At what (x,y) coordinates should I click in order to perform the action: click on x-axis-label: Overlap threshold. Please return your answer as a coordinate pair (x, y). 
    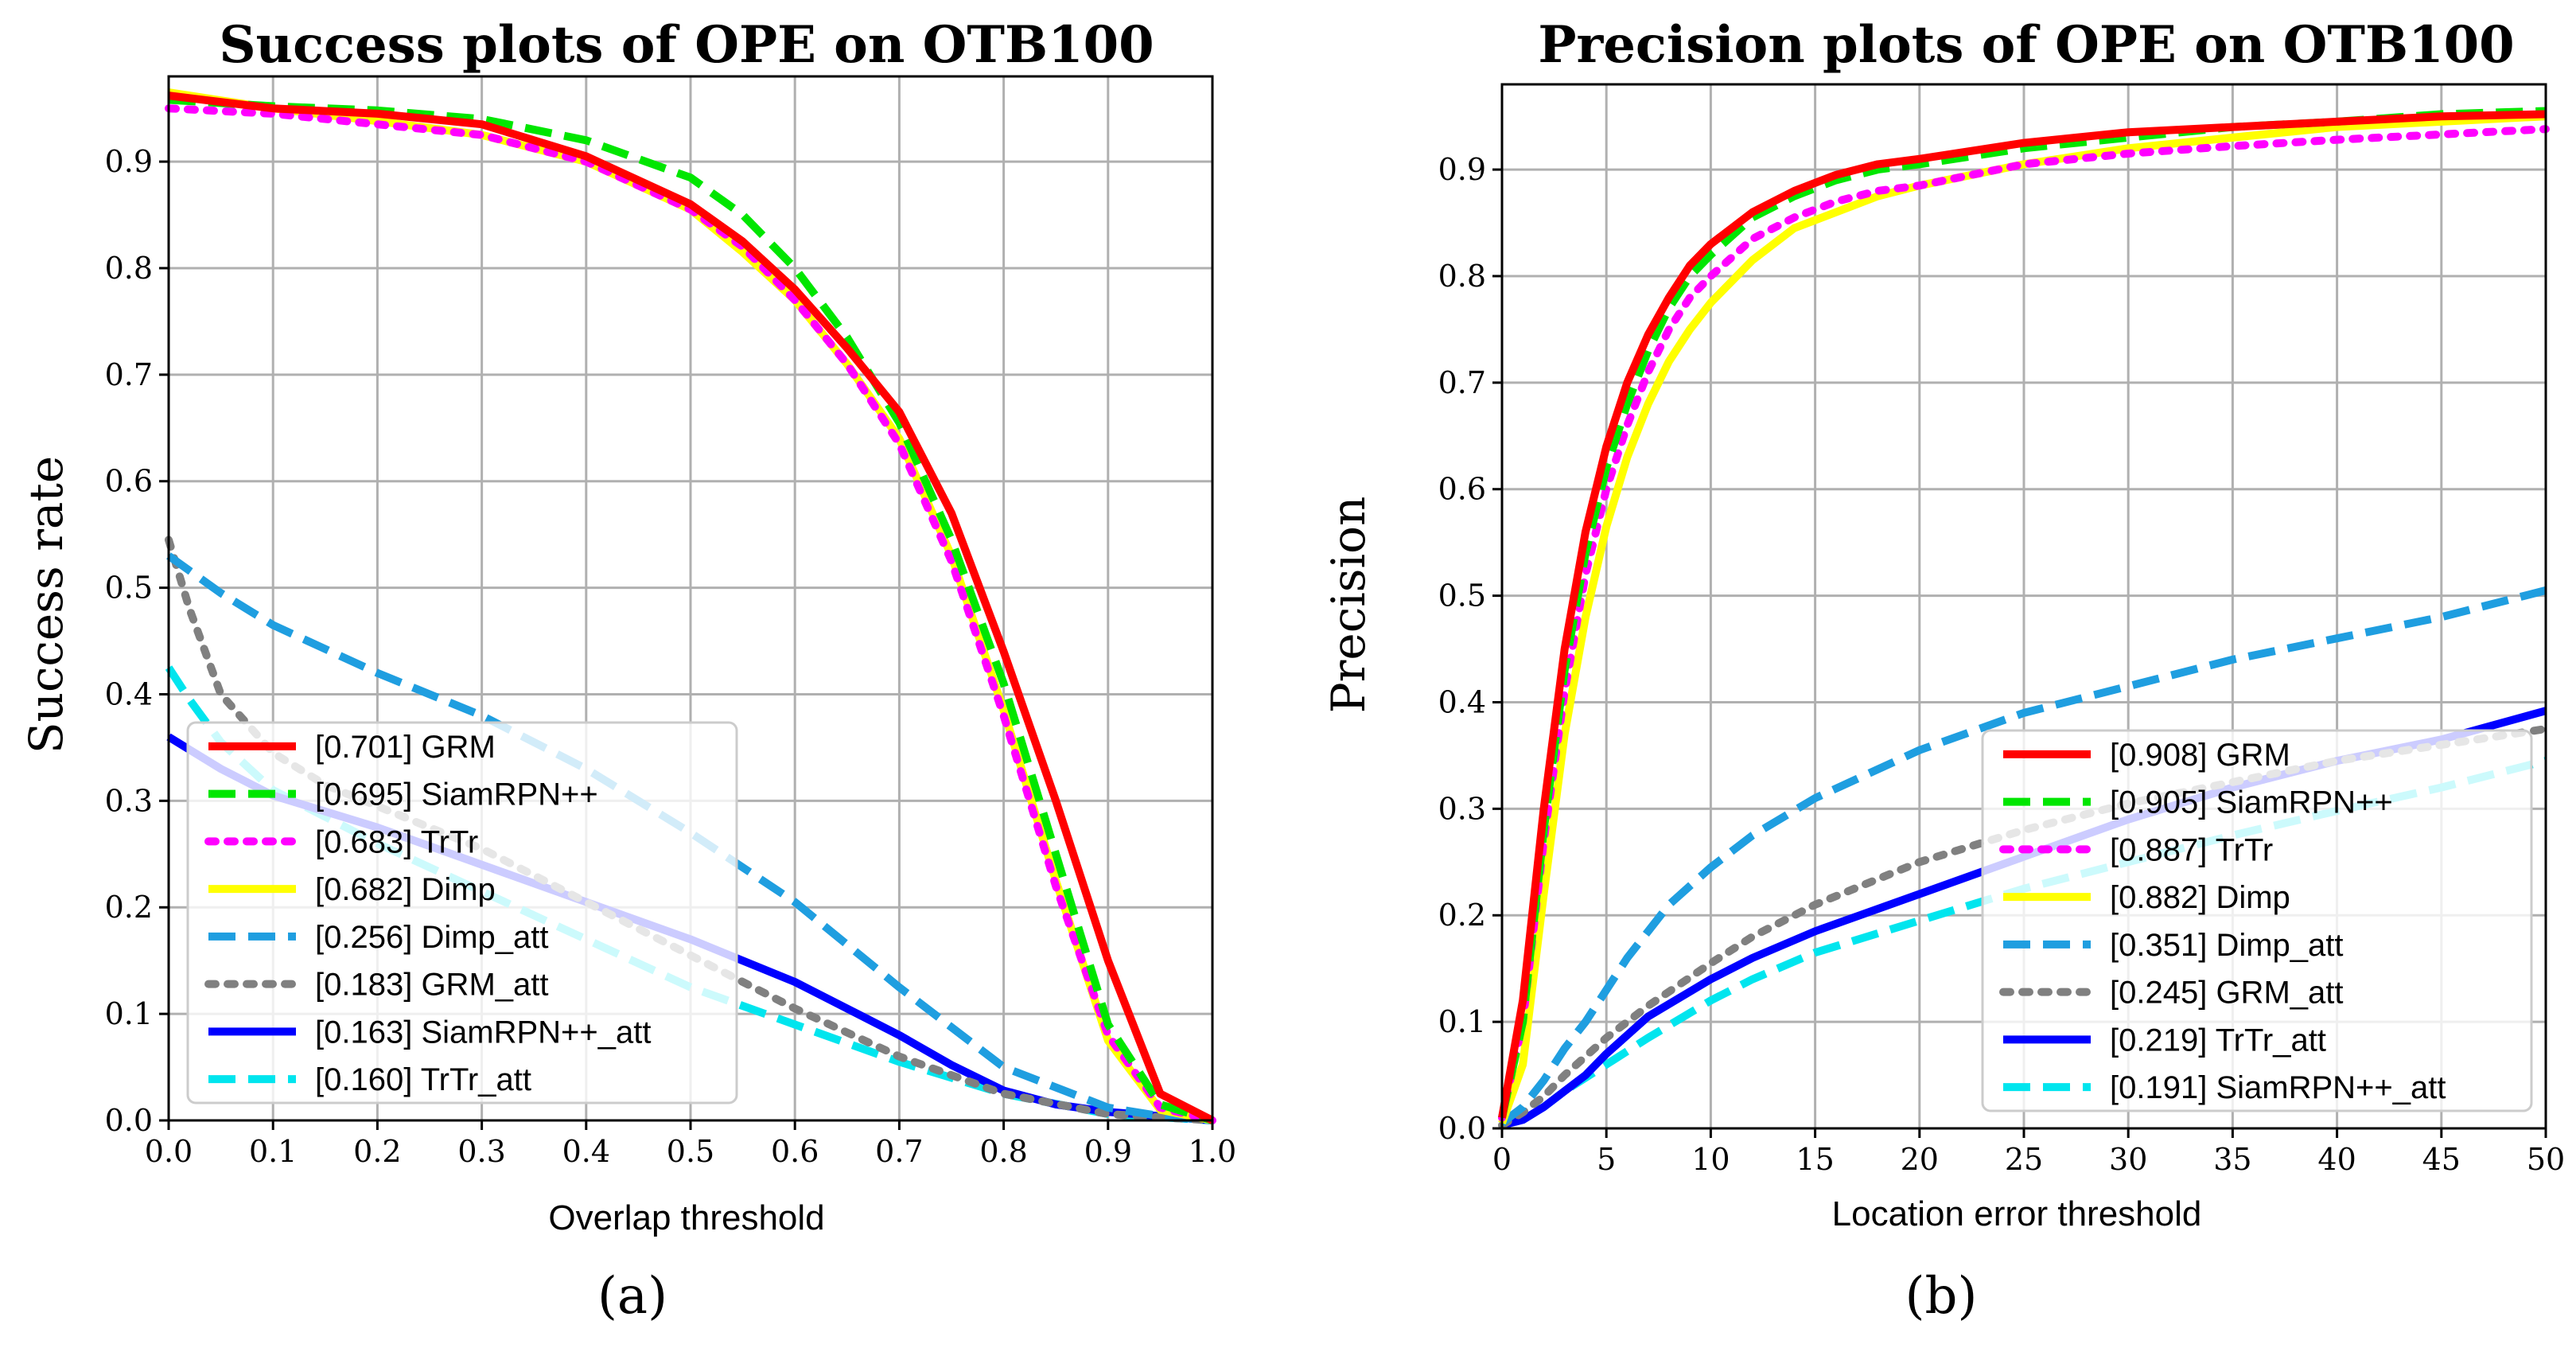
    Looking at the image, I should click on (686, 1217).